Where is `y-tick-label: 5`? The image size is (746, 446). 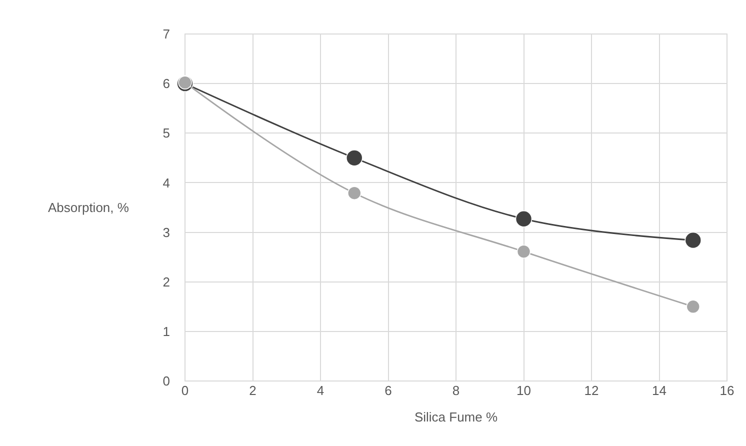 y-tick-label: 5 is located at coordinates (166, 133).